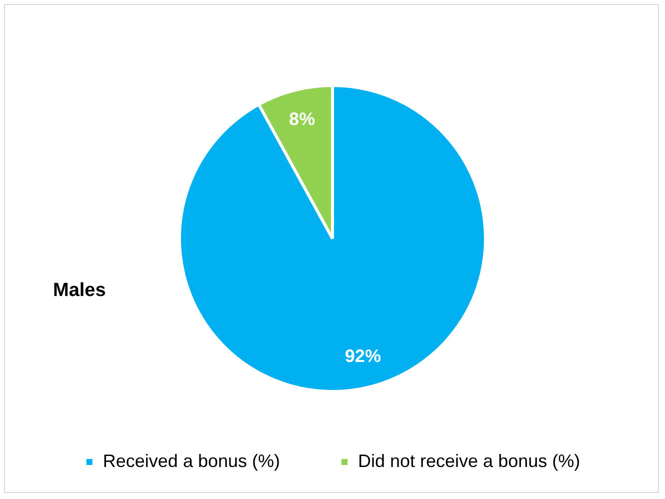  What do you see at coordinates (302, 118) in the screenshot?
I see `data-label: 8%` at bounding box center [302, 118].